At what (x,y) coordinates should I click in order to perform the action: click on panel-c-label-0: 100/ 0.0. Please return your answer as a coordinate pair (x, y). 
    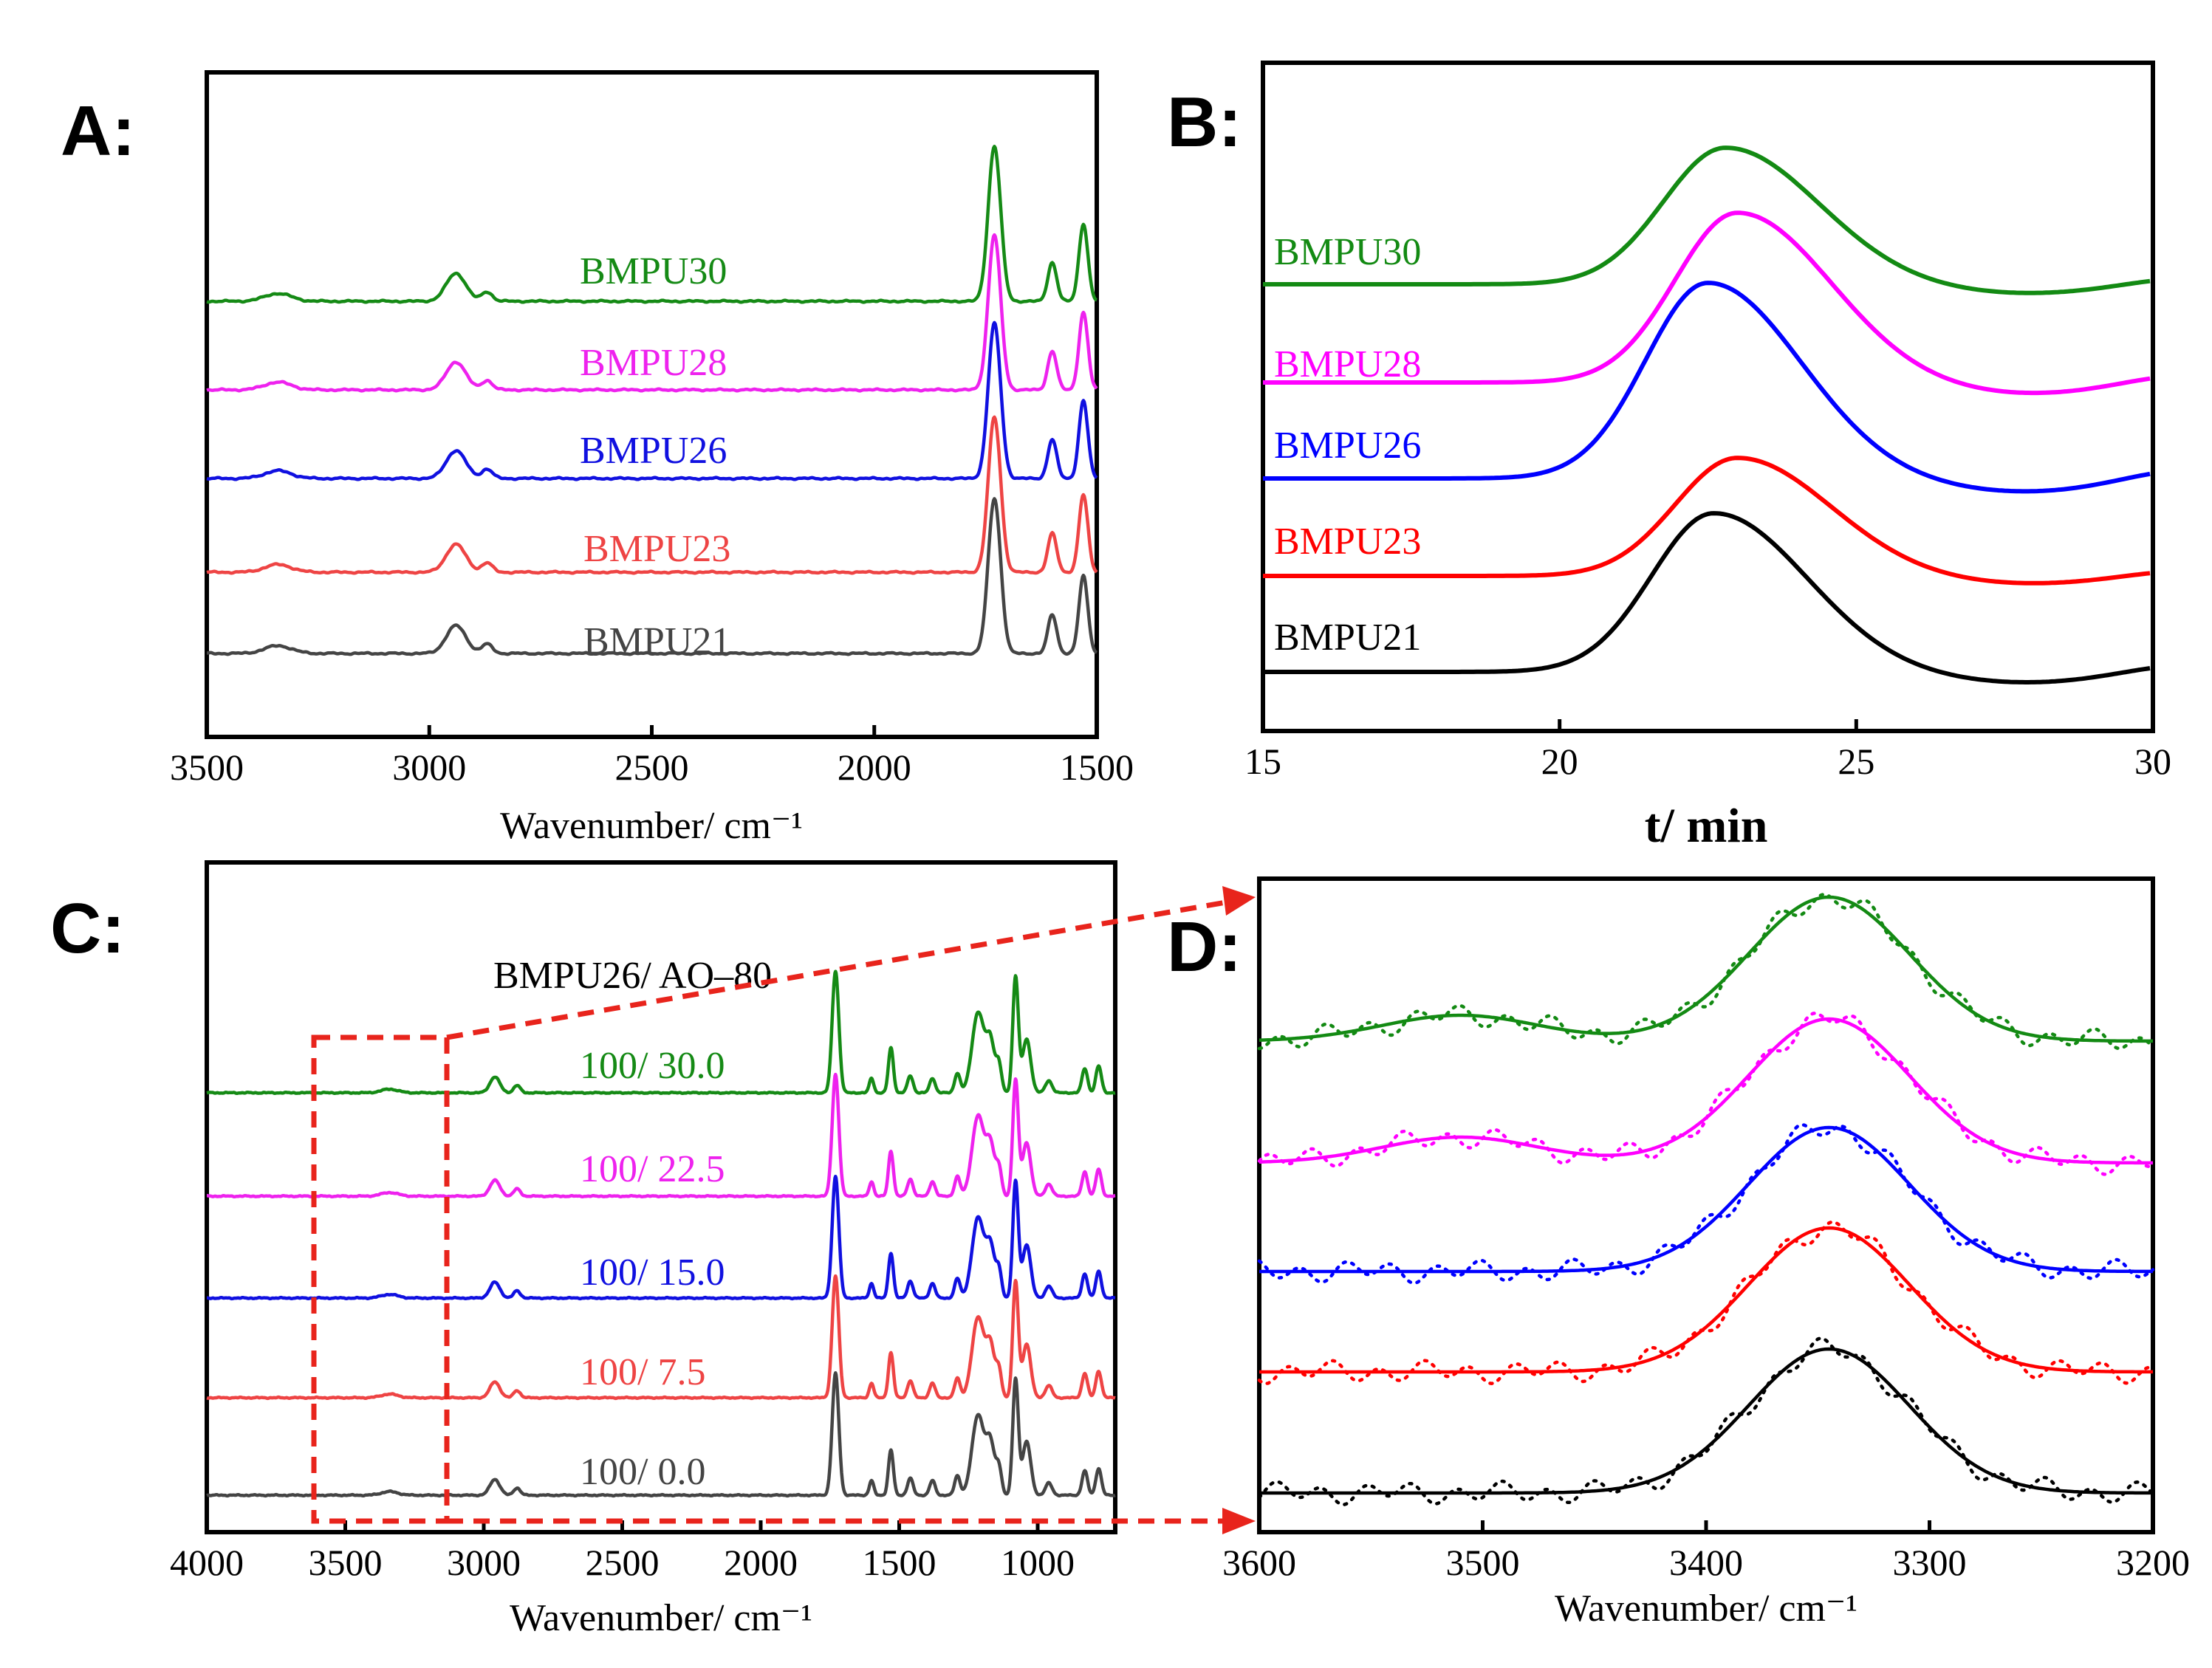
    Looking at the image, I should click on (642, 1472).